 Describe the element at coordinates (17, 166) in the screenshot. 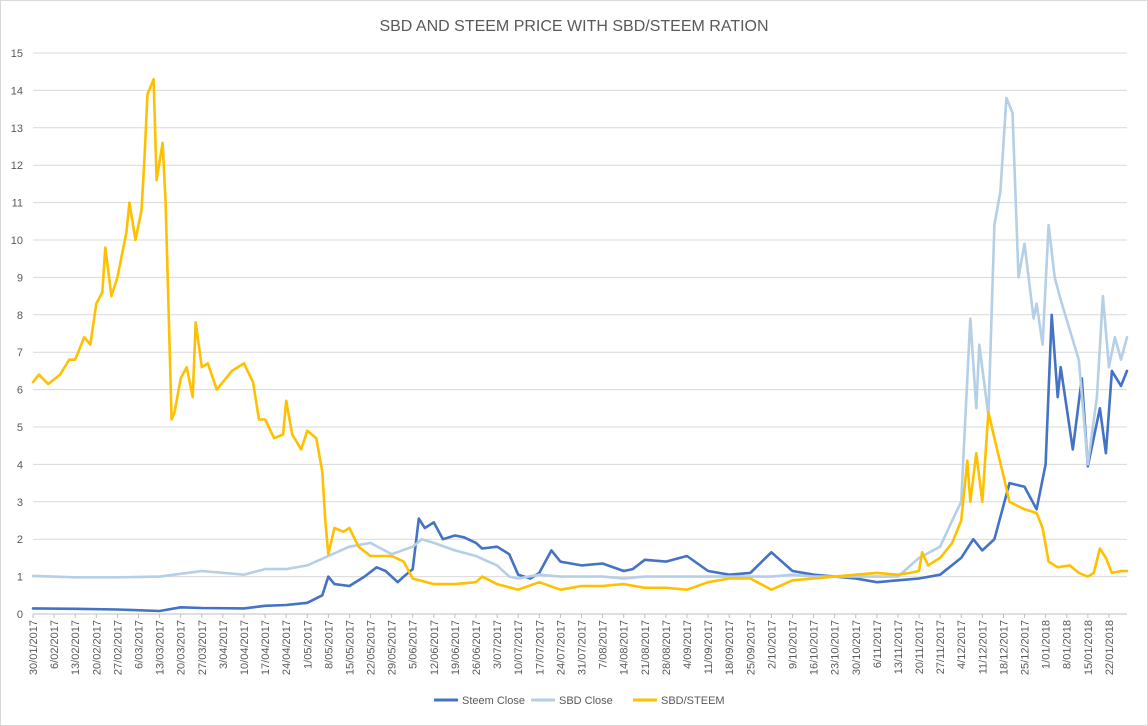

I see `y-tick-label: 12` at that location.